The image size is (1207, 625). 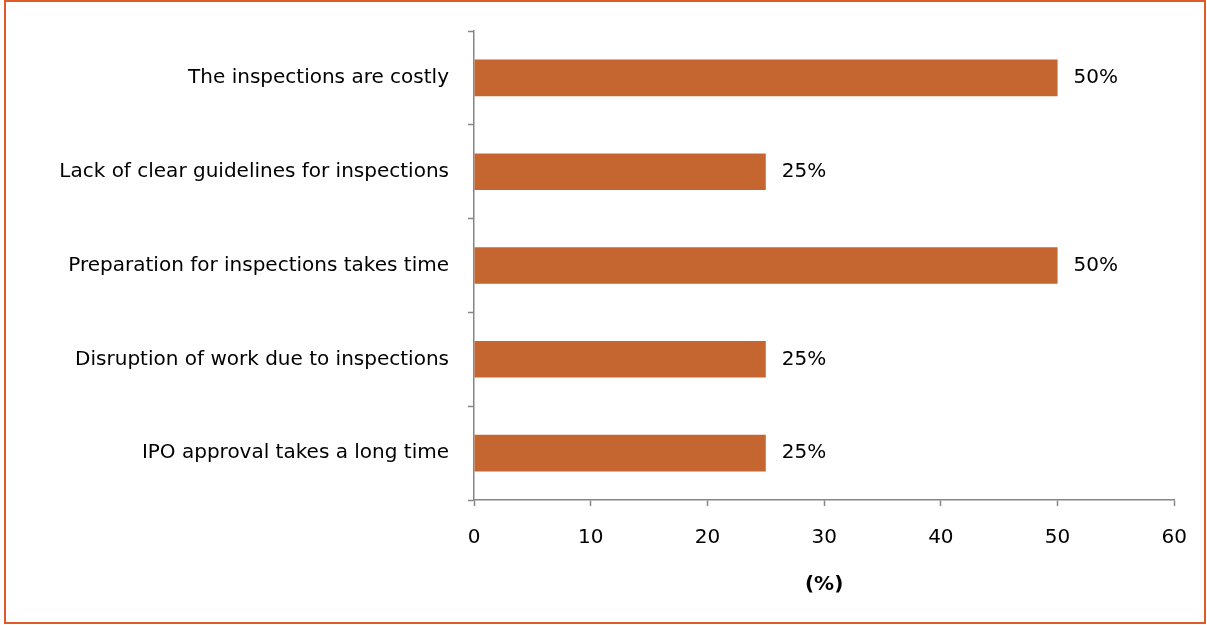 What do you see at coordinates (295, 451) in the screenshot?
I see `y-tick-label: IPO approval takes a long time` at bounding box center [295, 451].